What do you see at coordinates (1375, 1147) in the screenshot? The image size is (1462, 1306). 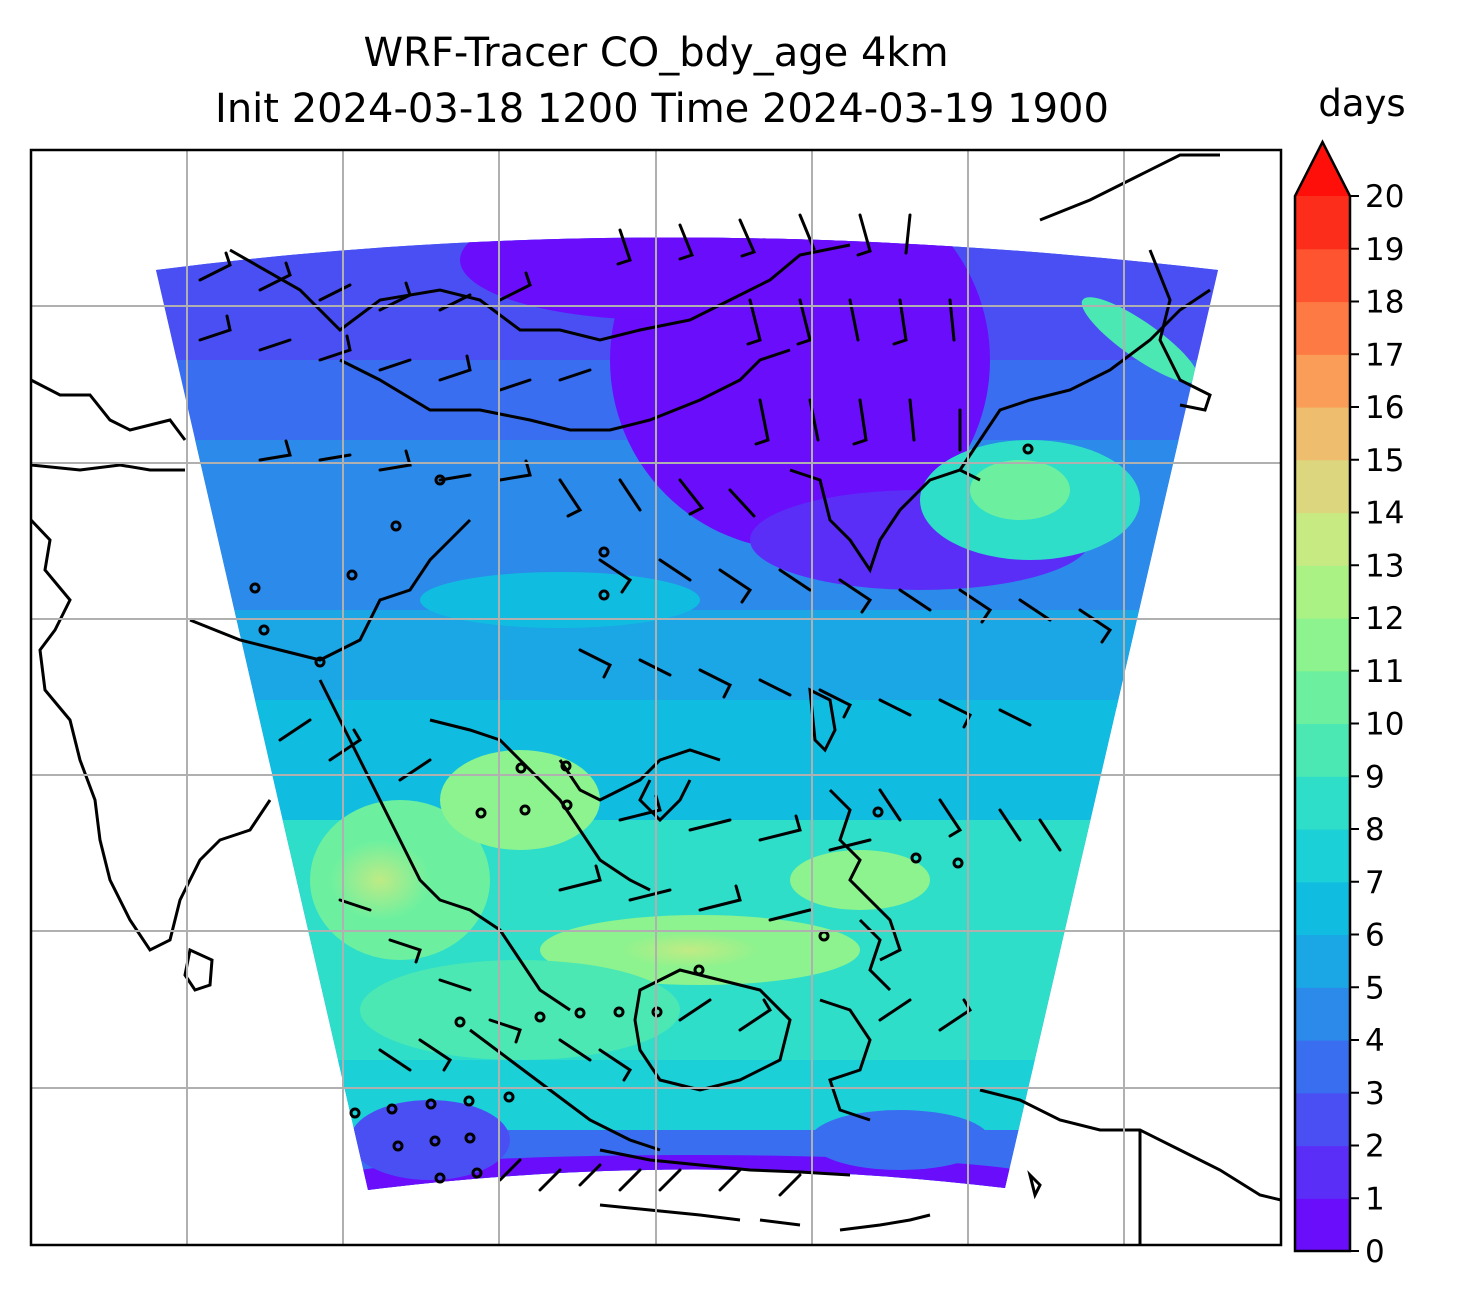 I see `colorbar-tick-label: 2` at bounding box center [1375, 1147].